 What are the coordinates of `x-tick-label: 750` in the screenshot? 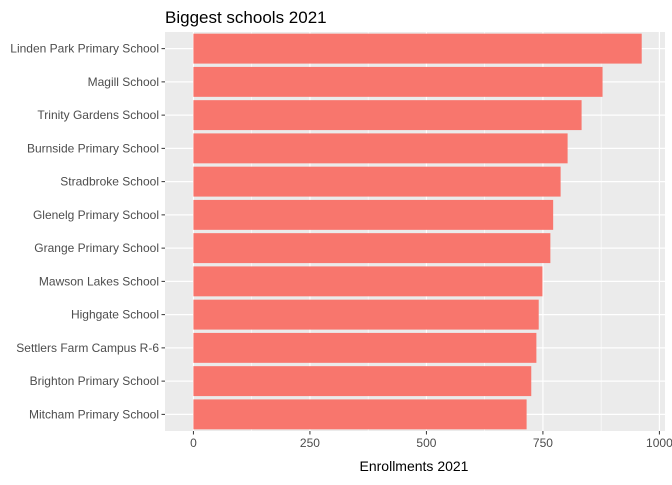 It's located at (543, 443).